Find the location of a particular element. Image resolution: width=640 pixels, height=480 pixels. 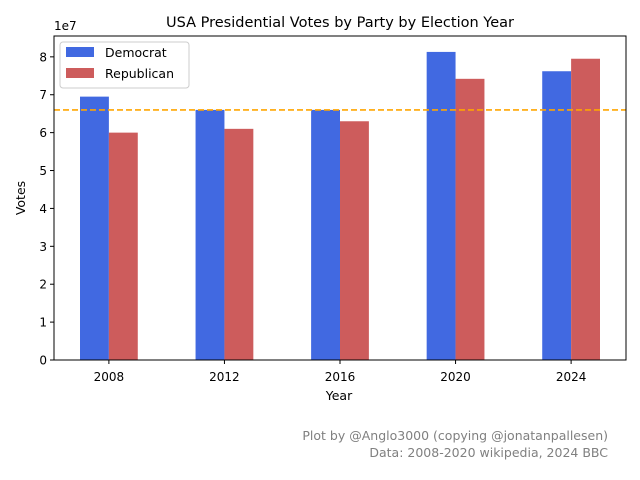

y-tick-label: 4 is located at coordinates (43, 209).